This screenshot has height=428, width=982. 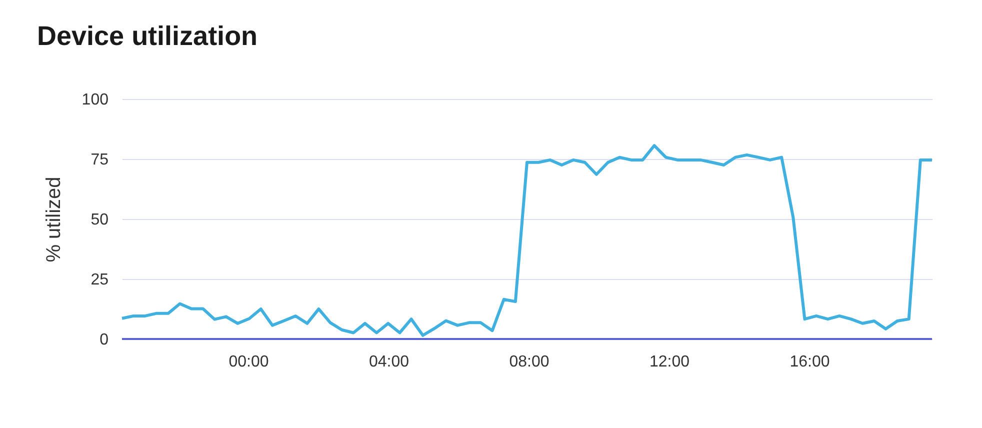 What do you see at coordinates (147, 36) in the screenshot?
I see `chart-title: Device utilization` at bounding box center [147, 36].